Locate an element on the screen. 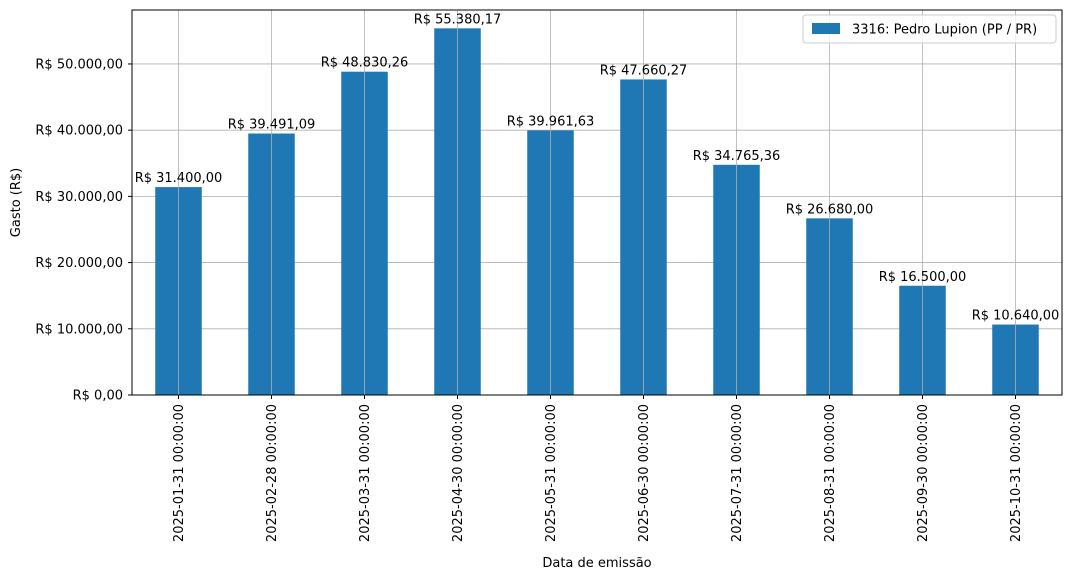 The width and height of the screenshot is (1072, 580). legend-box is located at coordinates (929, 29).